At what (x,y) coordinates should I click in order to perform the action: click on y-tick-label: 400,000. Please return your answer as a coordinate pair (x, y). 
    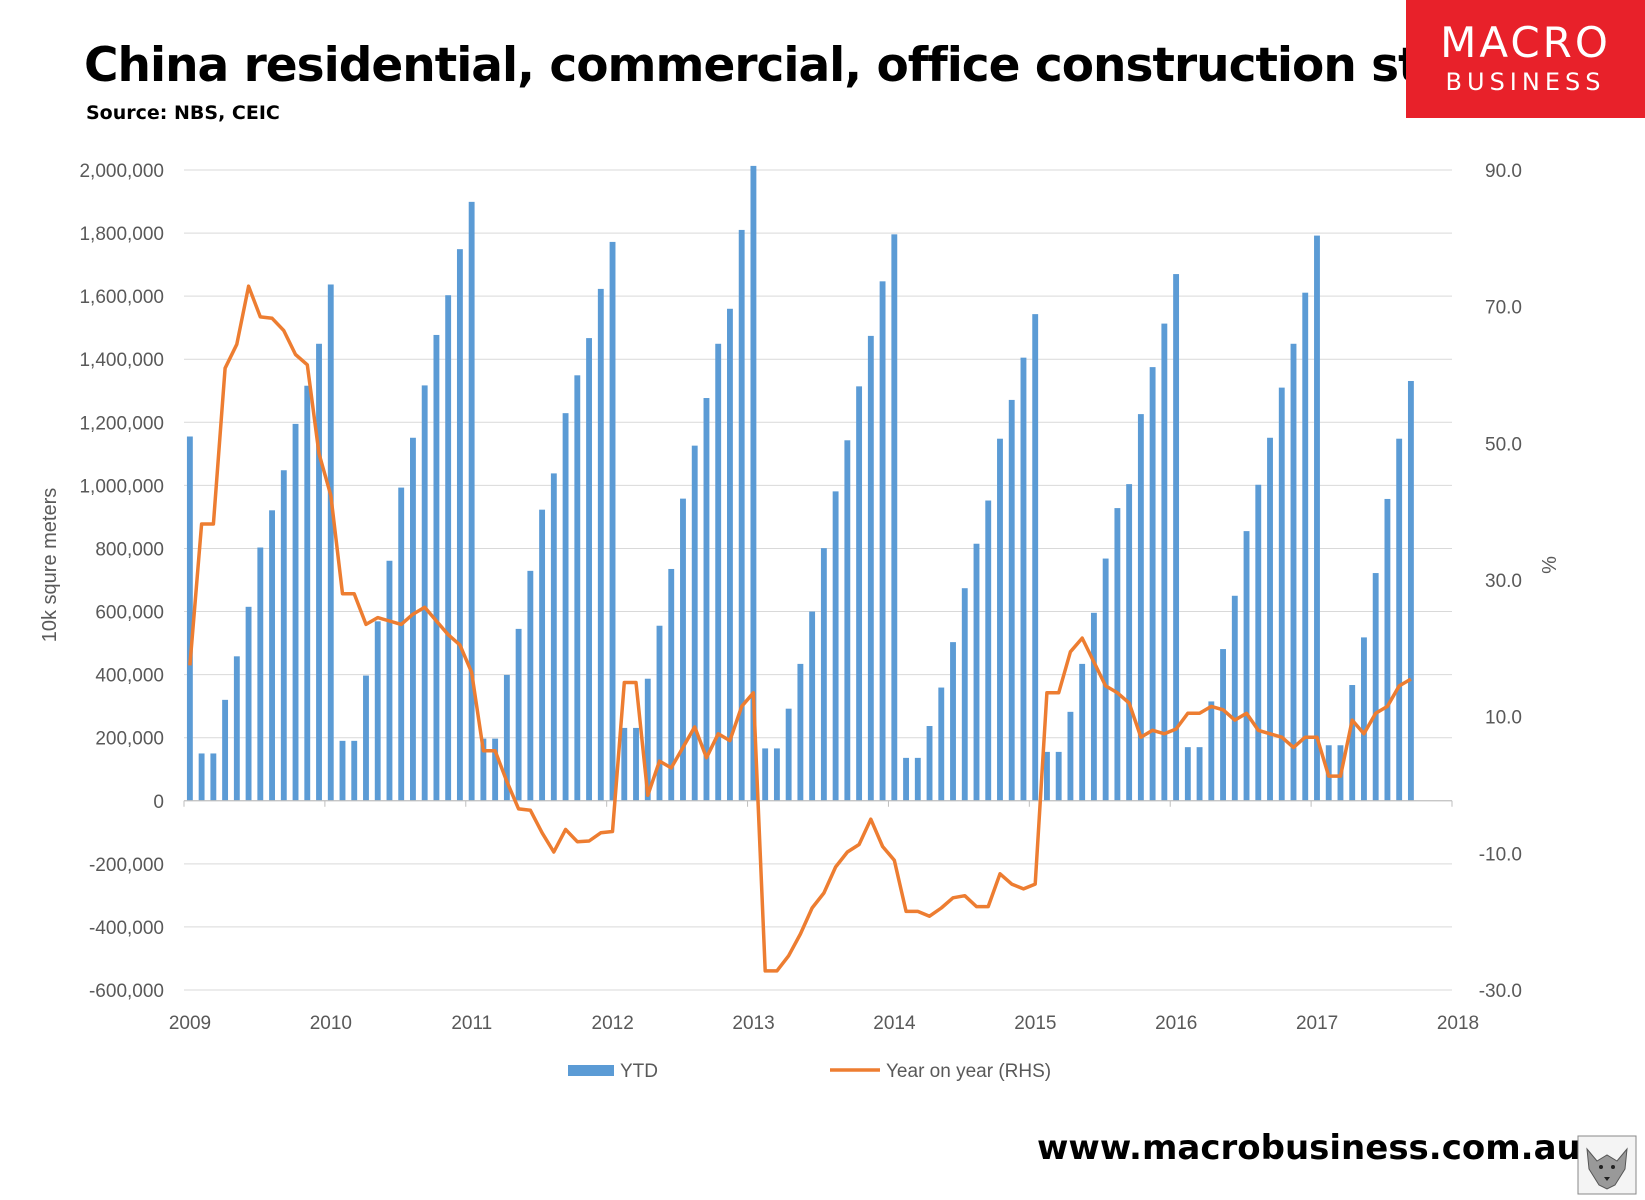
    Looking at the image, I should click on (129, 676).